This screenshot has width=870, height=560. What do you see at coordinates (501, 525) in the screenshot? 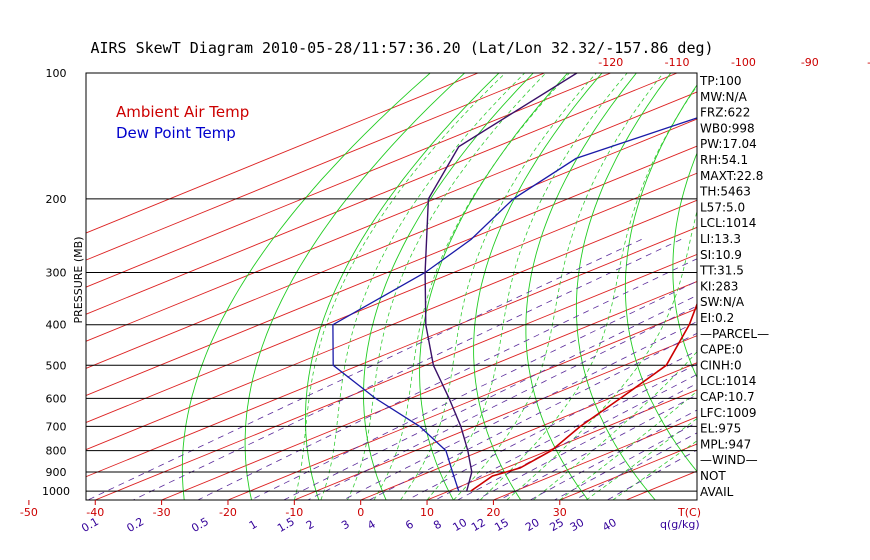
I see `mixing-ratio-tick-label: 15` at bounding box center [501, 525].